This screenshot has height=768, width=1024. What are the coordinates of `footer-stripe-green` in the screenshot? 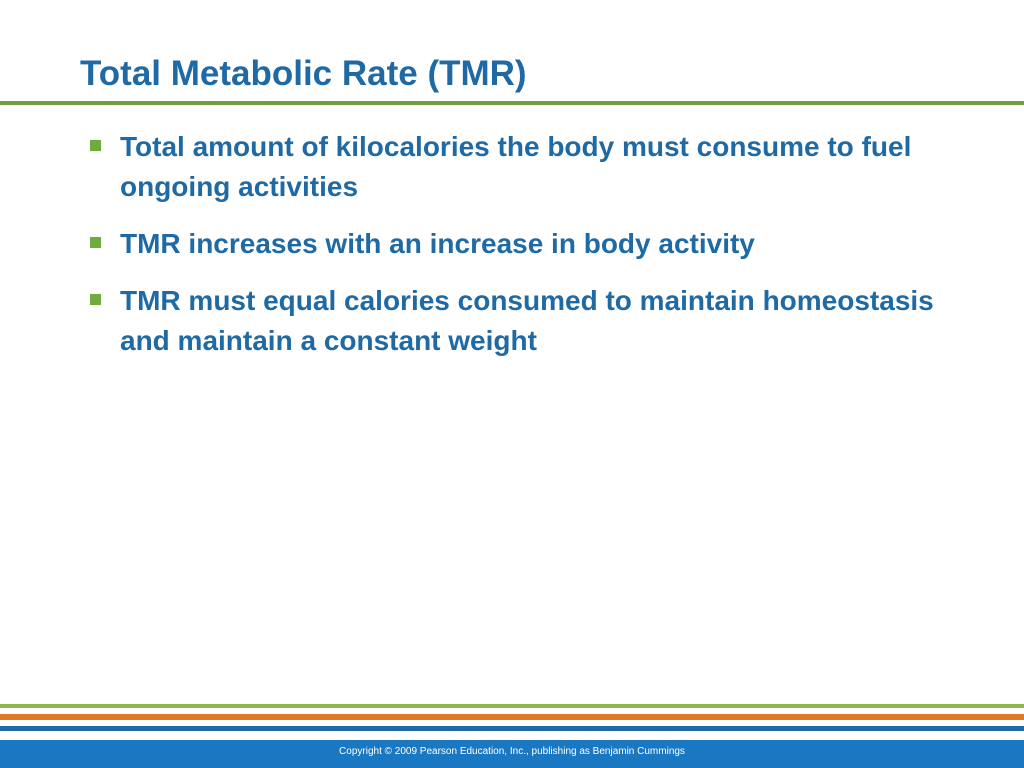 It's located at (512, 706).